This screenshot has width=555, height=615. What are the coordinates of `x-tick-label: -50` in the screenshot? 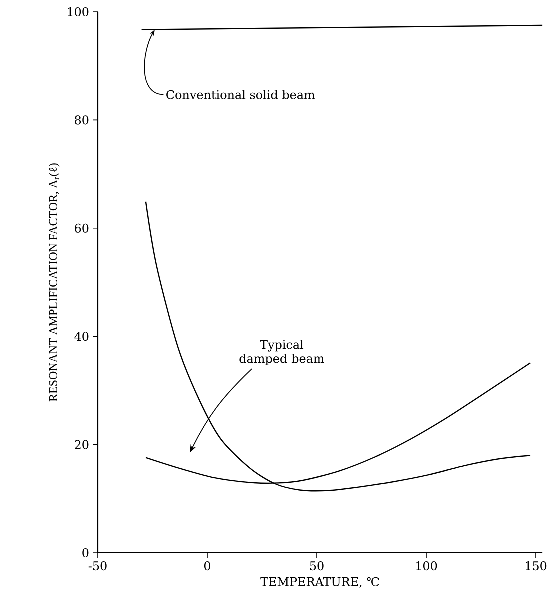 It's located at (97, 566).